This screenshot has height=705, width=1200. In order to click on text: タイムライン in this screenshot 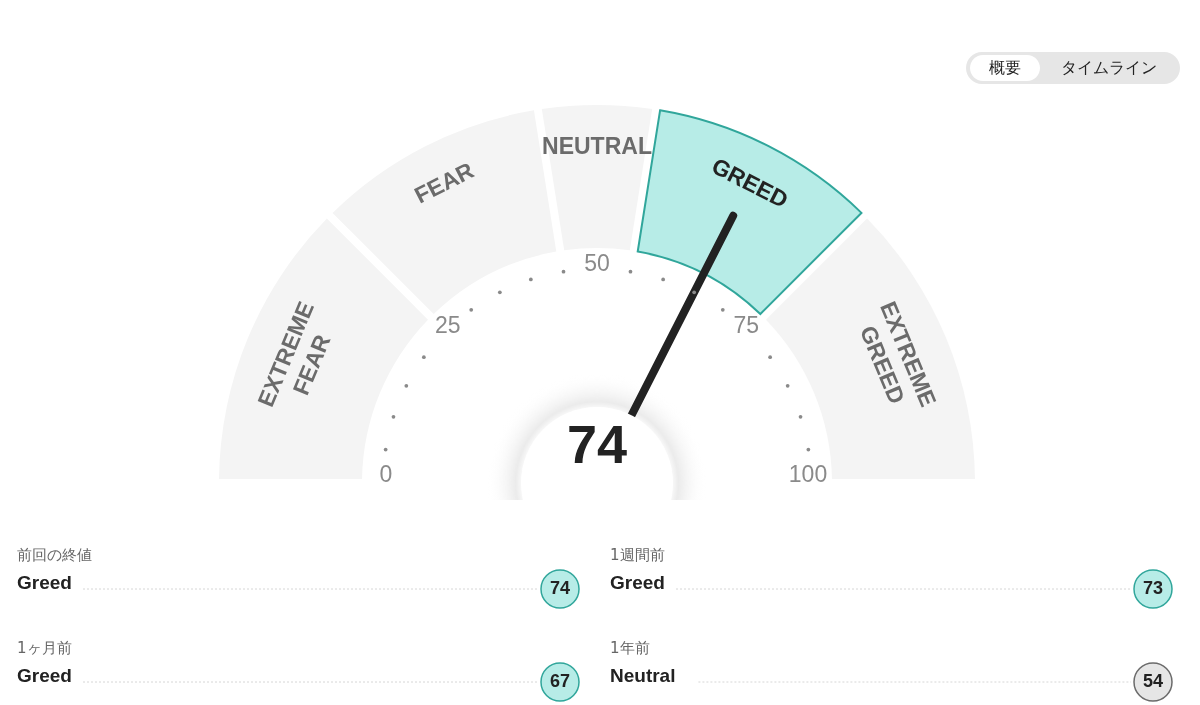, I will do `click(1109, 67)`.